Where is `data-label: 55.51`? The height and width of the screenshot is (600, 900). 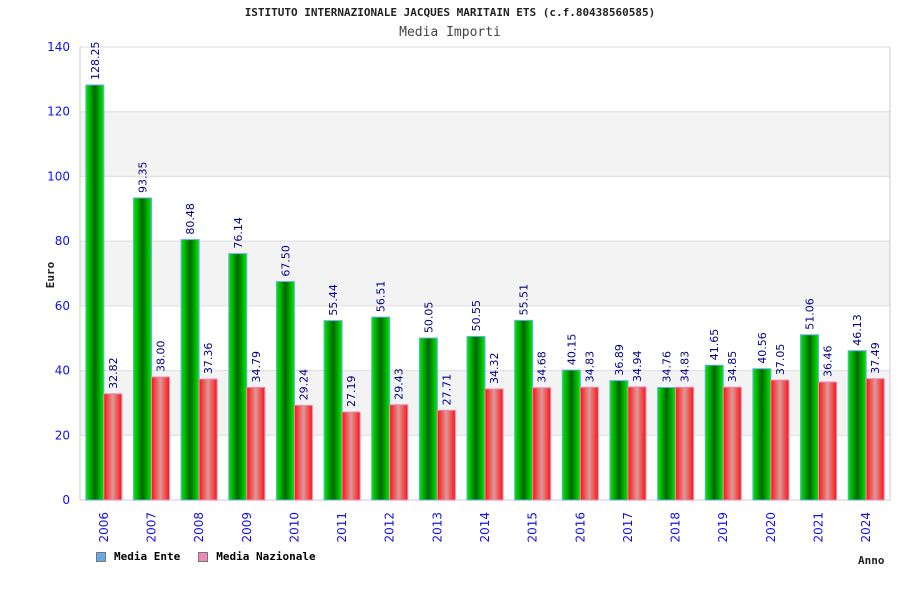 data-label: 55.51 is located at coordinates (524, 300).